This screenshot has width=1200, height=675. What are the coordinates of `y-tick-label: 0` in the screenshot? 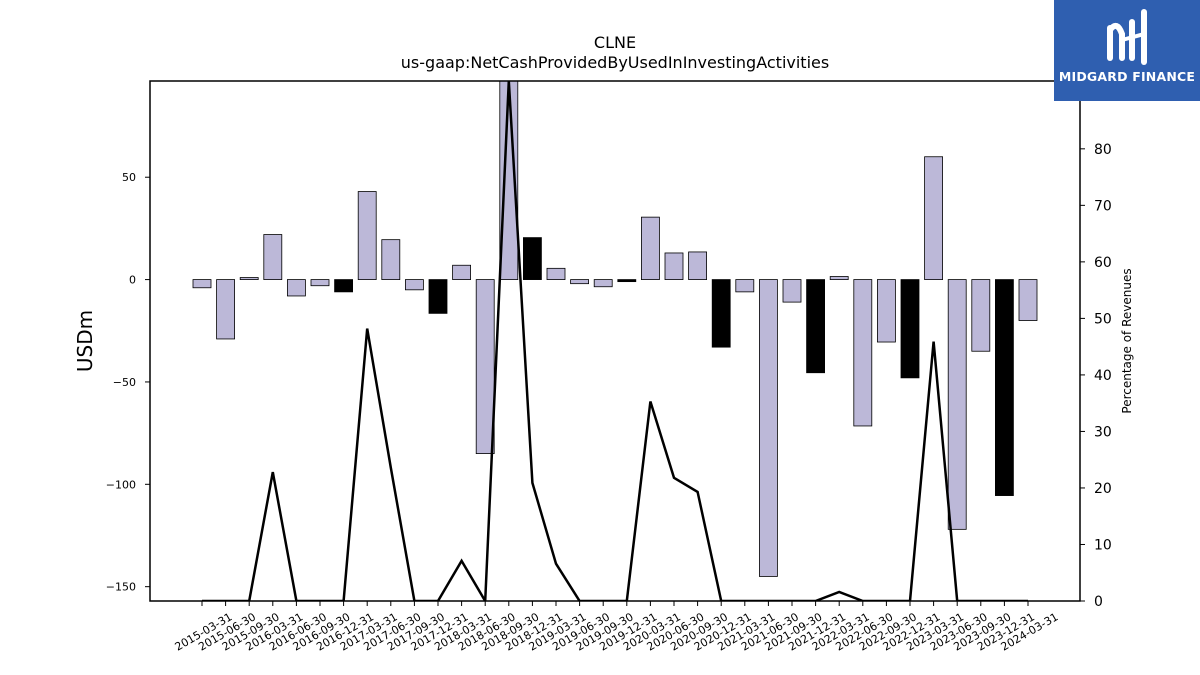 It's located at (132, 280).